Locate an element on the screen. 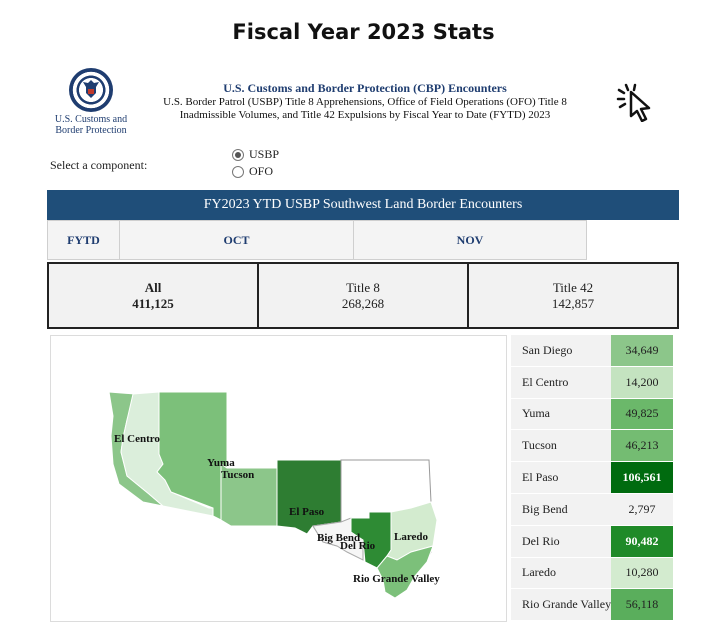 The width and height of the screenshot is (707, 630). radio-ofo: OFO is located at coordinates (252, 171).